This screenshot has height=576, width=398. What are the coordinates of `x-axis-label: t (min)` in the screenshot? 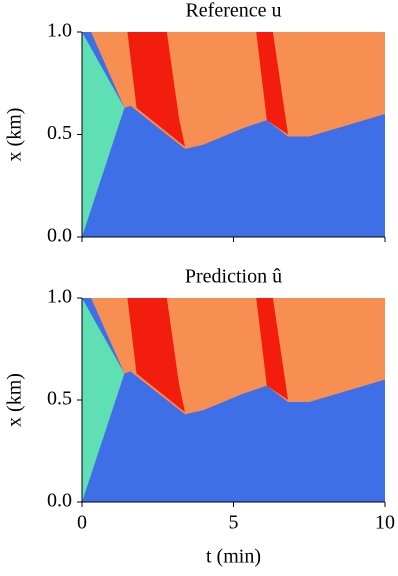 It's located at (233, 557).